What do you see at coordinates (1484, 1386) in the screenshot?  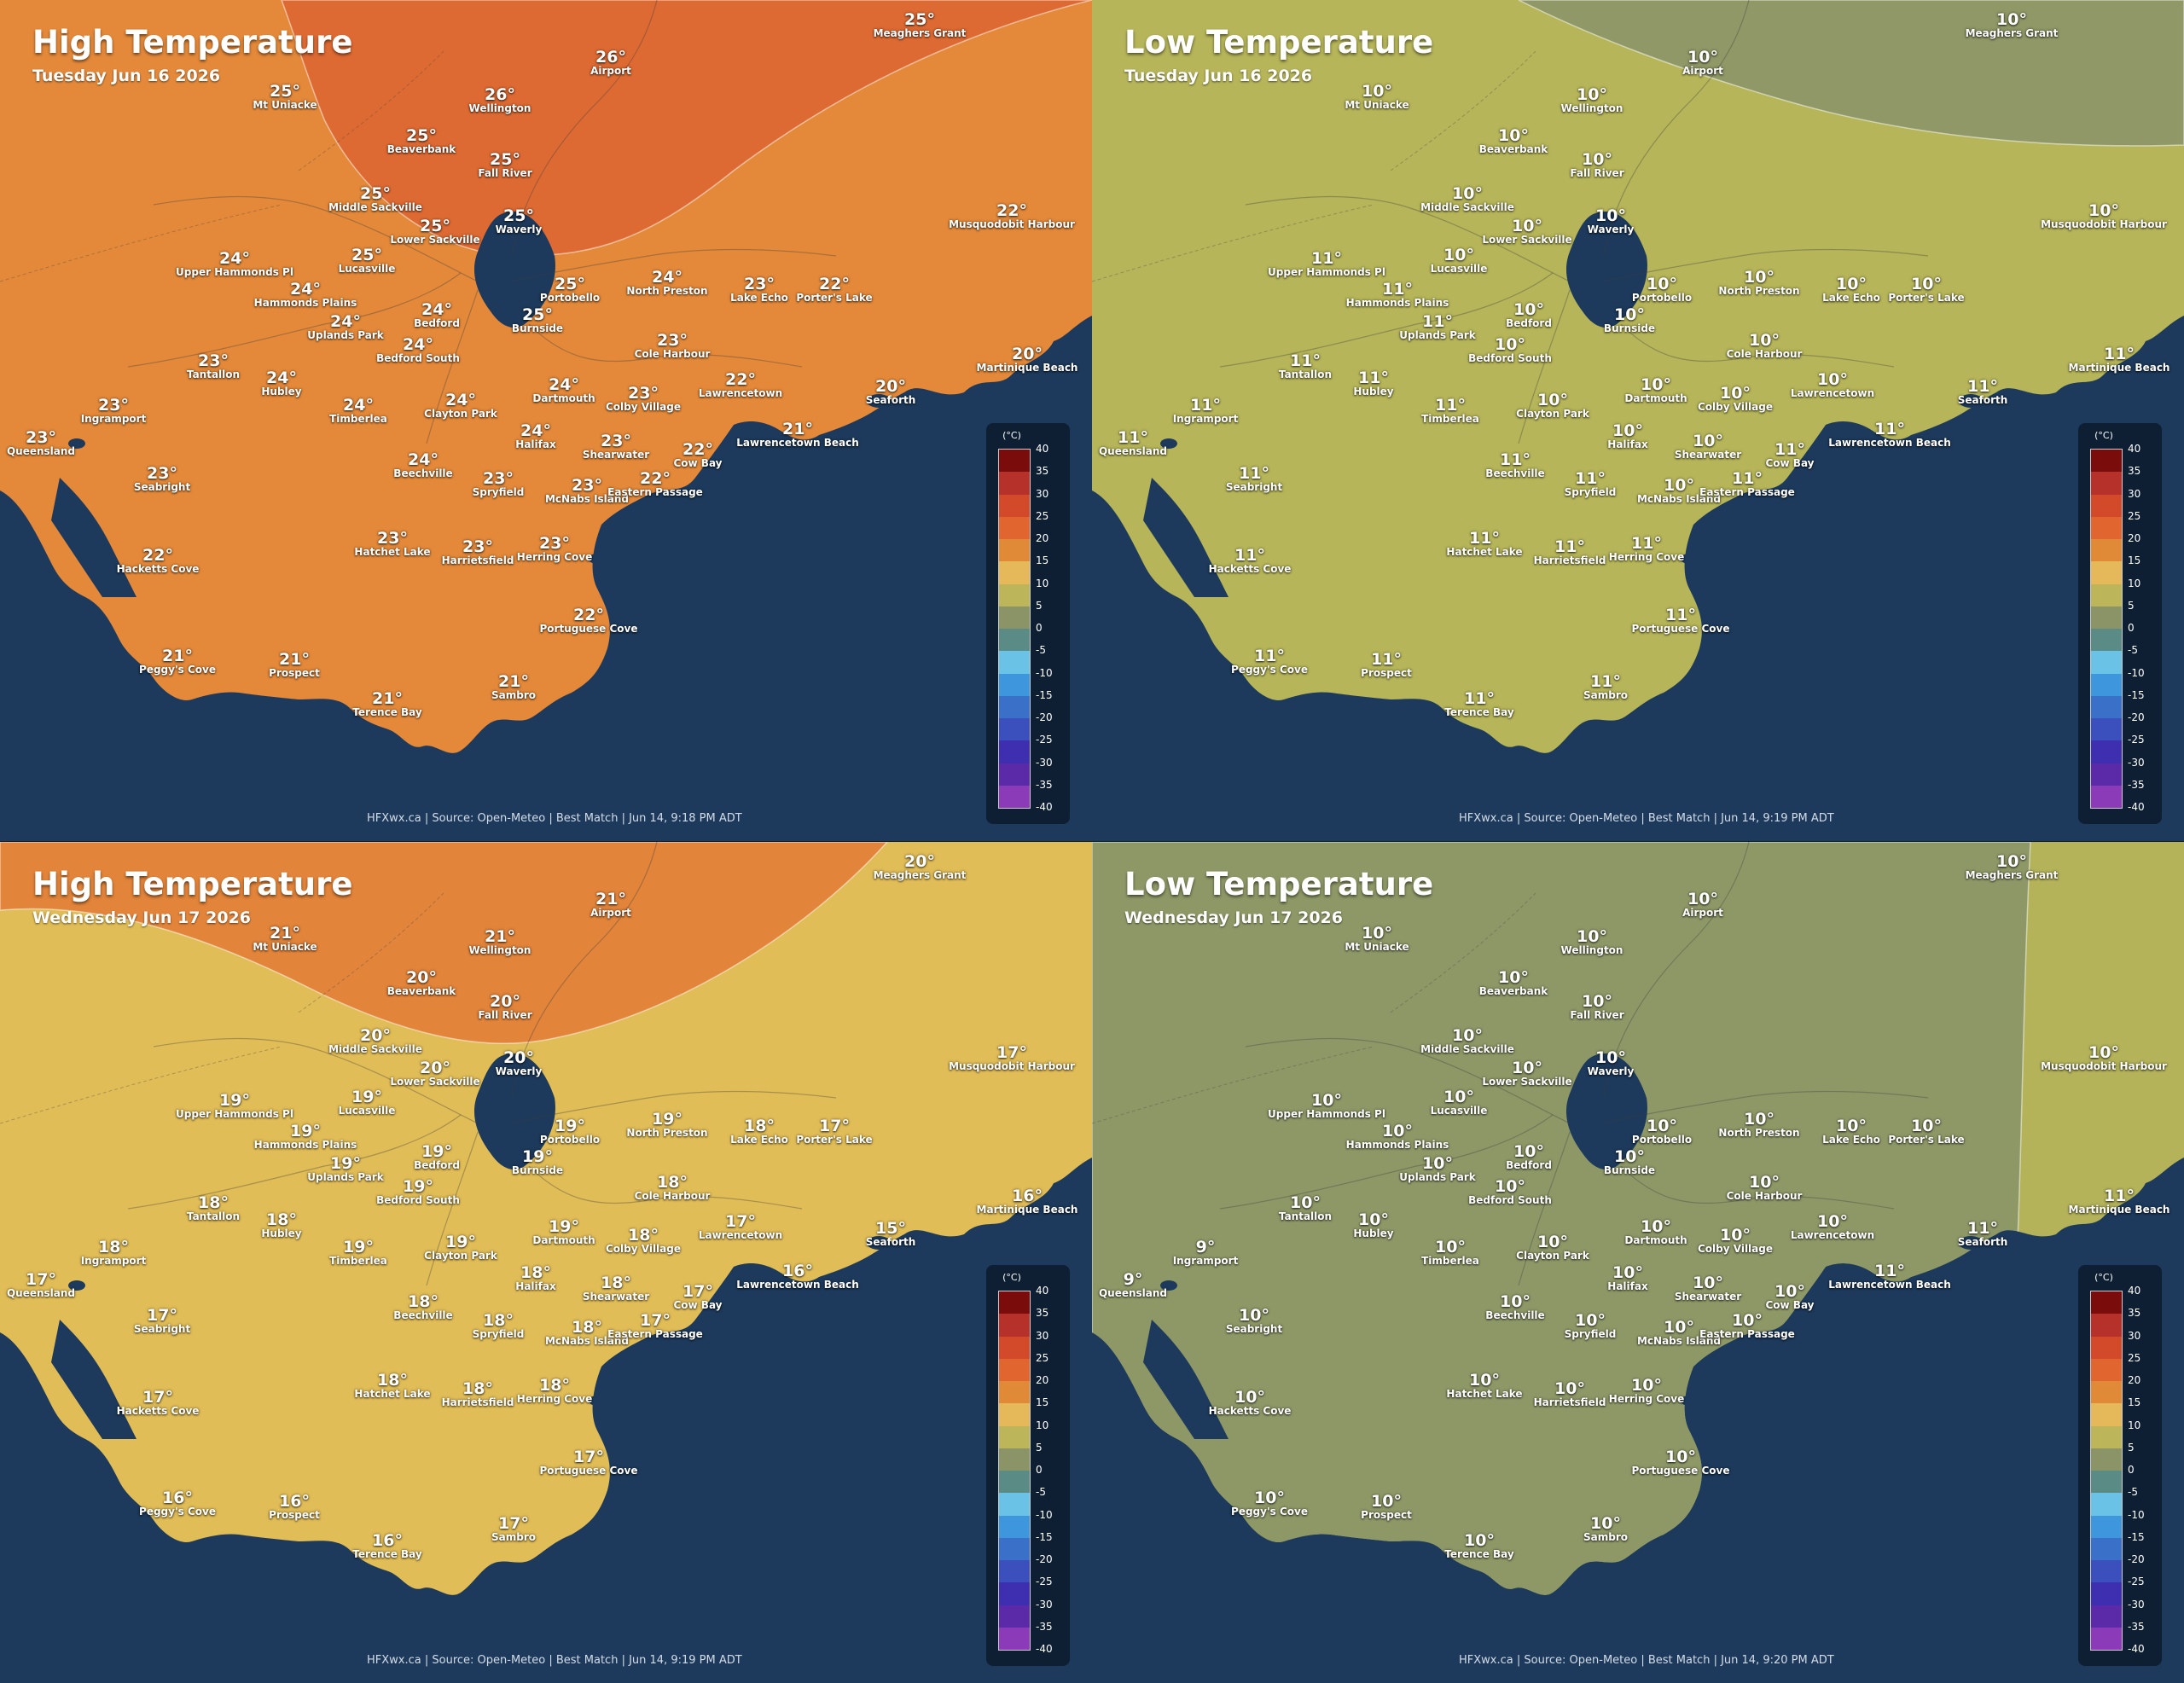 I see `location-label: 10° Hatchet Lake` at bounding box center [1484, 1386].